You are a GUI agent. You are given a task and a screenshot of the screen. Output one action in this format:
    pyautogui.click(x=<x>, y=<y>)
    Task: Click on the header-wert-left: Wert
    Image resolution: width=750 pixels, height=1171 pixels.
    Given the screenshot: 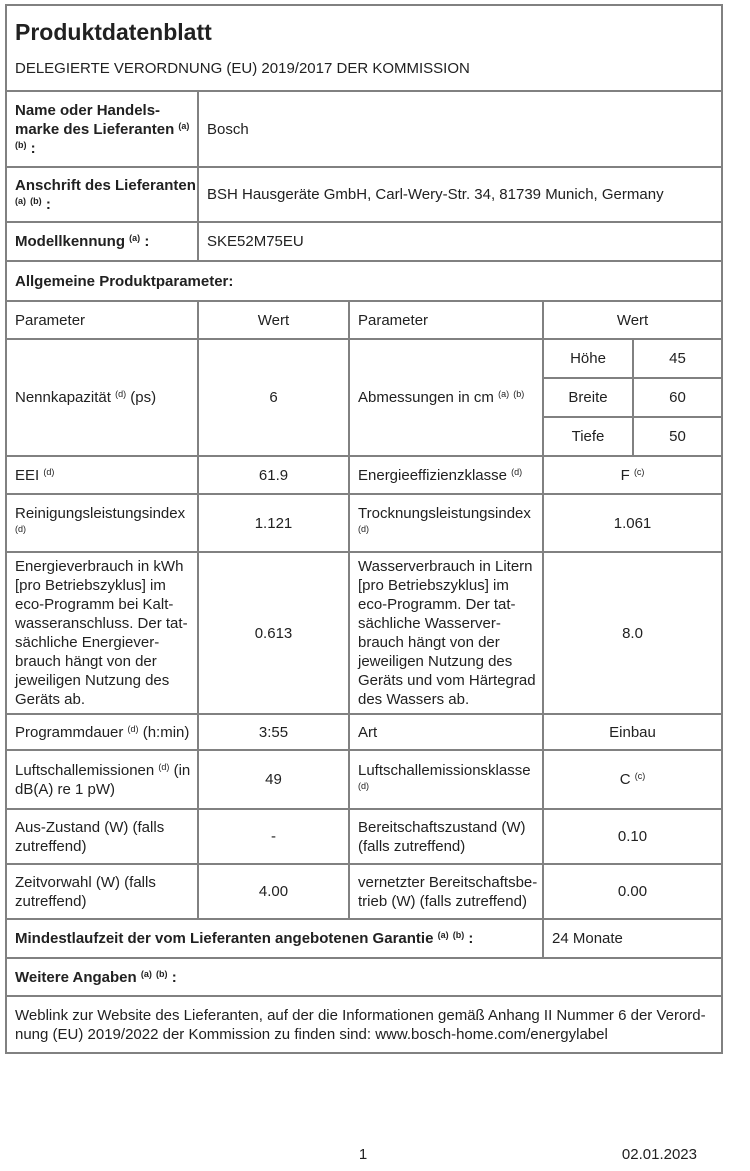 What is the action you would take?
    pyautogui.click(x=273, y=320)
    